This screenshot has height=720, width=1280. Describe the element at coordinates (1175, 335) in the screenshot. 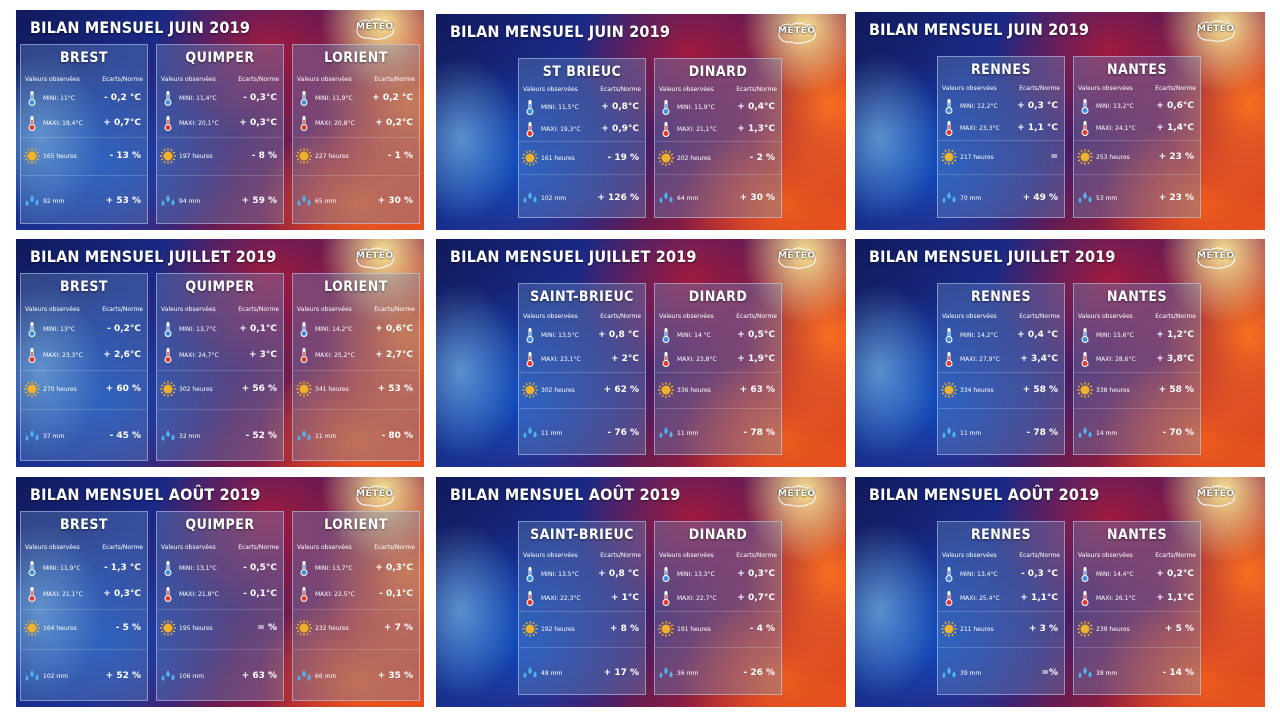

I see `mini-deviation: + 1,2°C` at that location.